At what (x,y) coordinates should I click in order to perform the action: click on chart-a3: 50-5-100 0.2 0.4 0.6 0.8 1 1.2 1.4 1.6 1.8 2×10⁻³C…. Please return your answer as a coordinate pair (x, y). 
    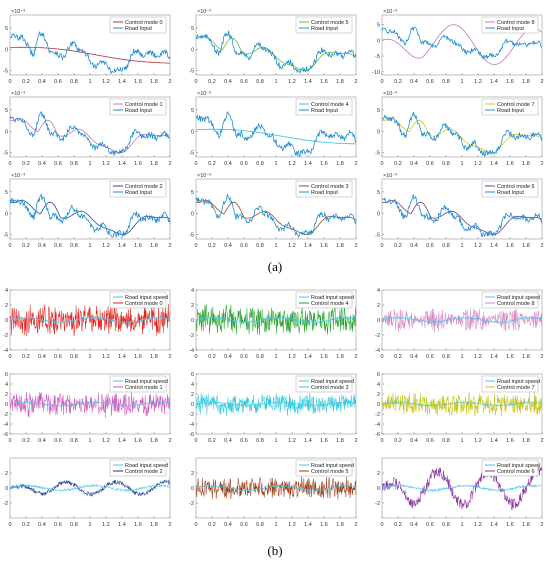
    Looking at the image, I should click on (457, 47).